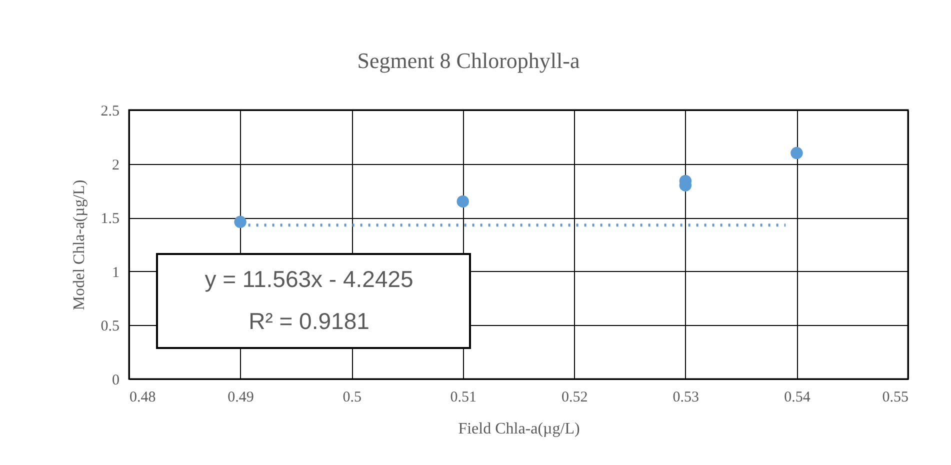 The width and height of the screenshot is (951, 465). Describe the element at coordinates (895, 398) in the screenshot. I see `x-tick-label: 0.55` at that location.